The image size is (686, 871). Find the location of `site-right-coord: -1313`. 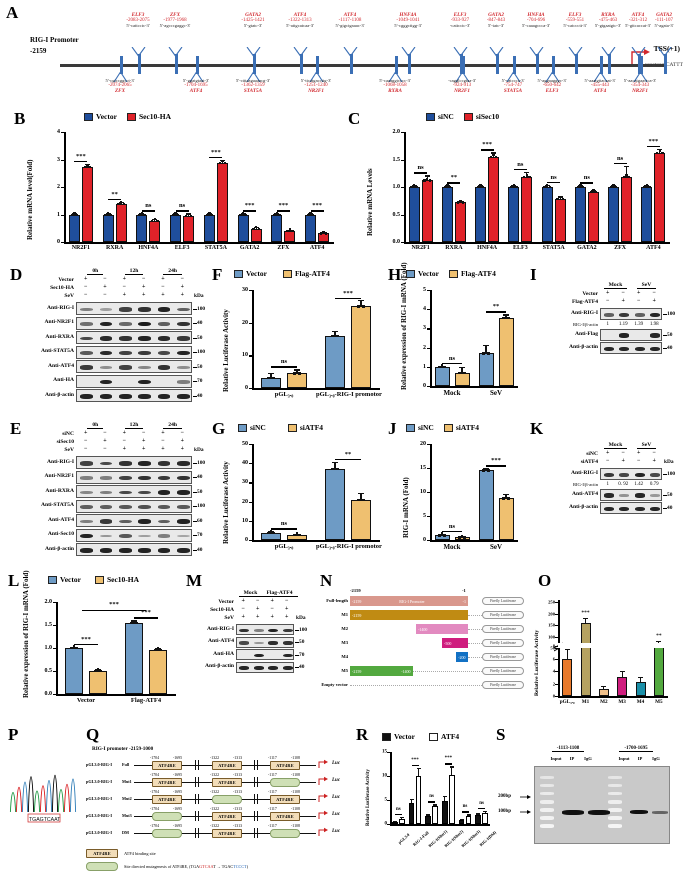

site-right-coord: -1313 is located at coordinates (238, 758).